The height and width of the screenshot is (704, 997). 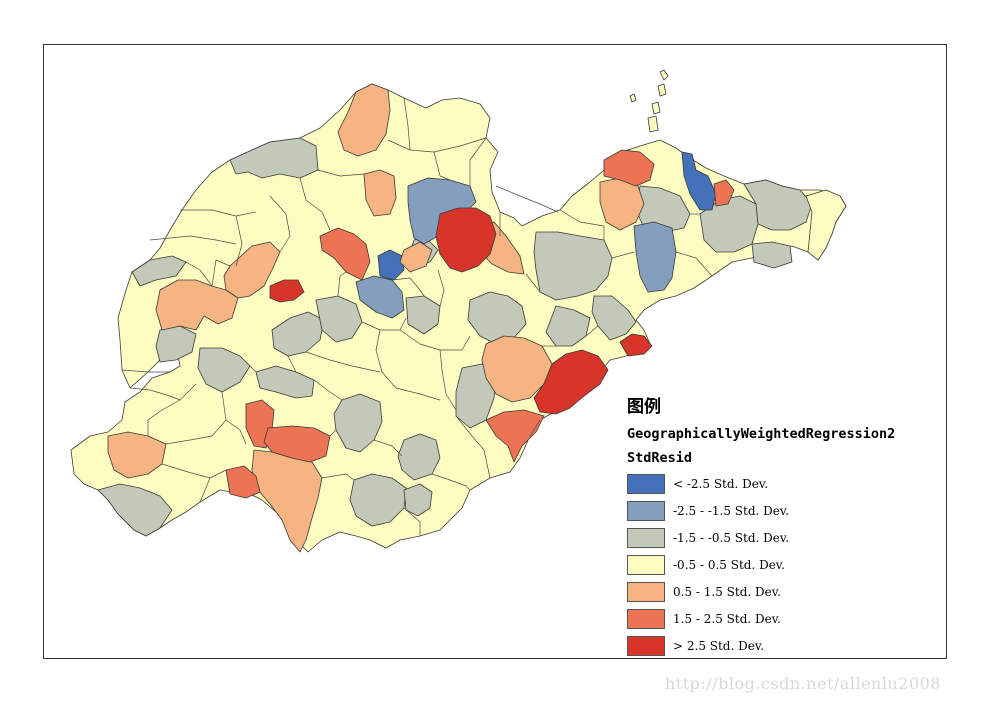 What do you see at coordinates (721, 484) in the screenshot?
I see `legend-label: < -2.5 Std. Dev.` at bounding box center [721, 484].